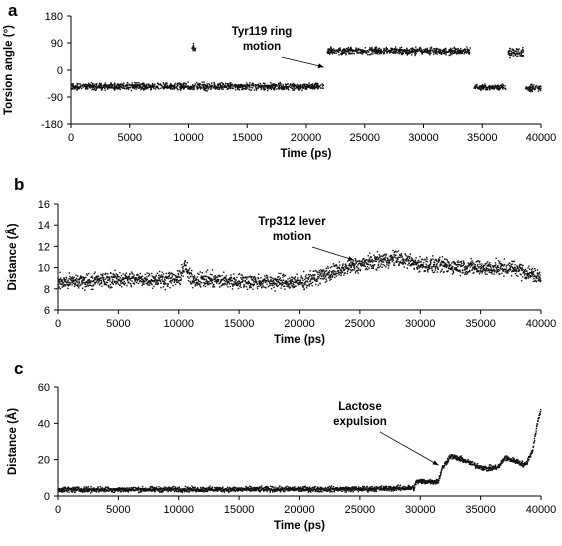  What do you see at coordinates (332, 253) in the screenshot?
I see `annotation-arrow` at bounding box center [332, 253].